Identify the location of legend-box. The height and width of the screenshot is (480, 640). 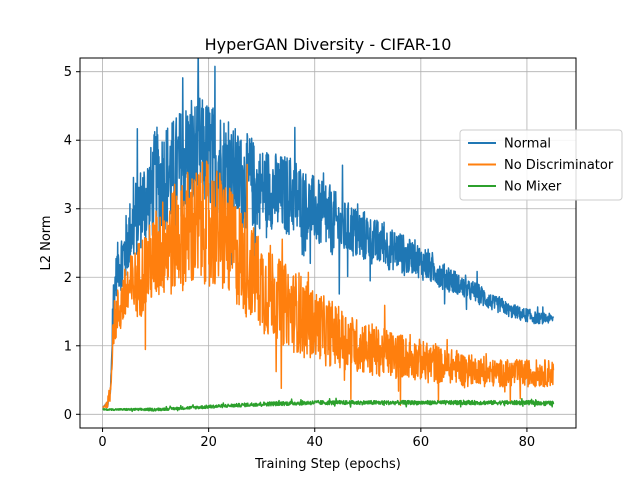
(541, 165).